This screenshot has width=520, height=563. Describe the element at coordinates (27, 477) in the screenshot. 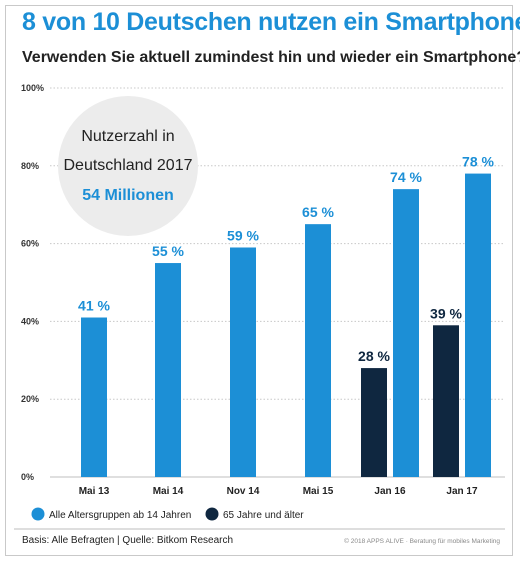

I see `y-tick-label-0: 0%` at that location.